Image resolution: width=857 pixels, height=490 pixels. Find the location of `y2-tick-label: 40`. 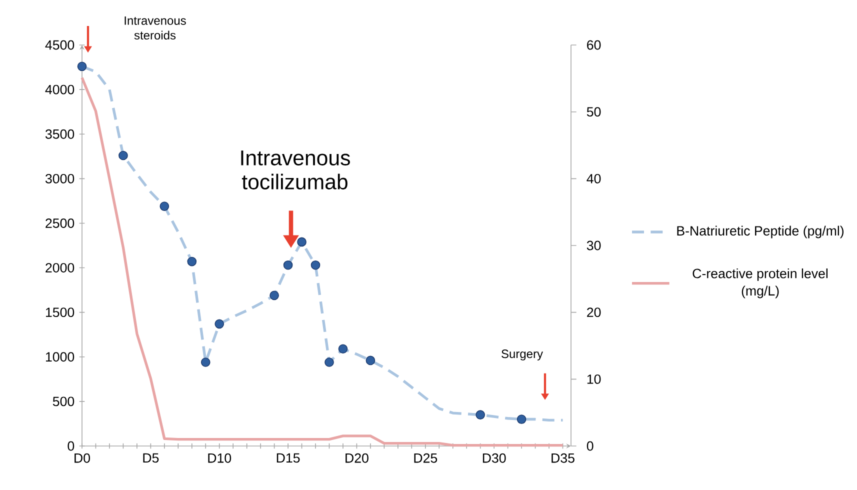

y2-tick-label: 40 is located at coordinates (593, 179).